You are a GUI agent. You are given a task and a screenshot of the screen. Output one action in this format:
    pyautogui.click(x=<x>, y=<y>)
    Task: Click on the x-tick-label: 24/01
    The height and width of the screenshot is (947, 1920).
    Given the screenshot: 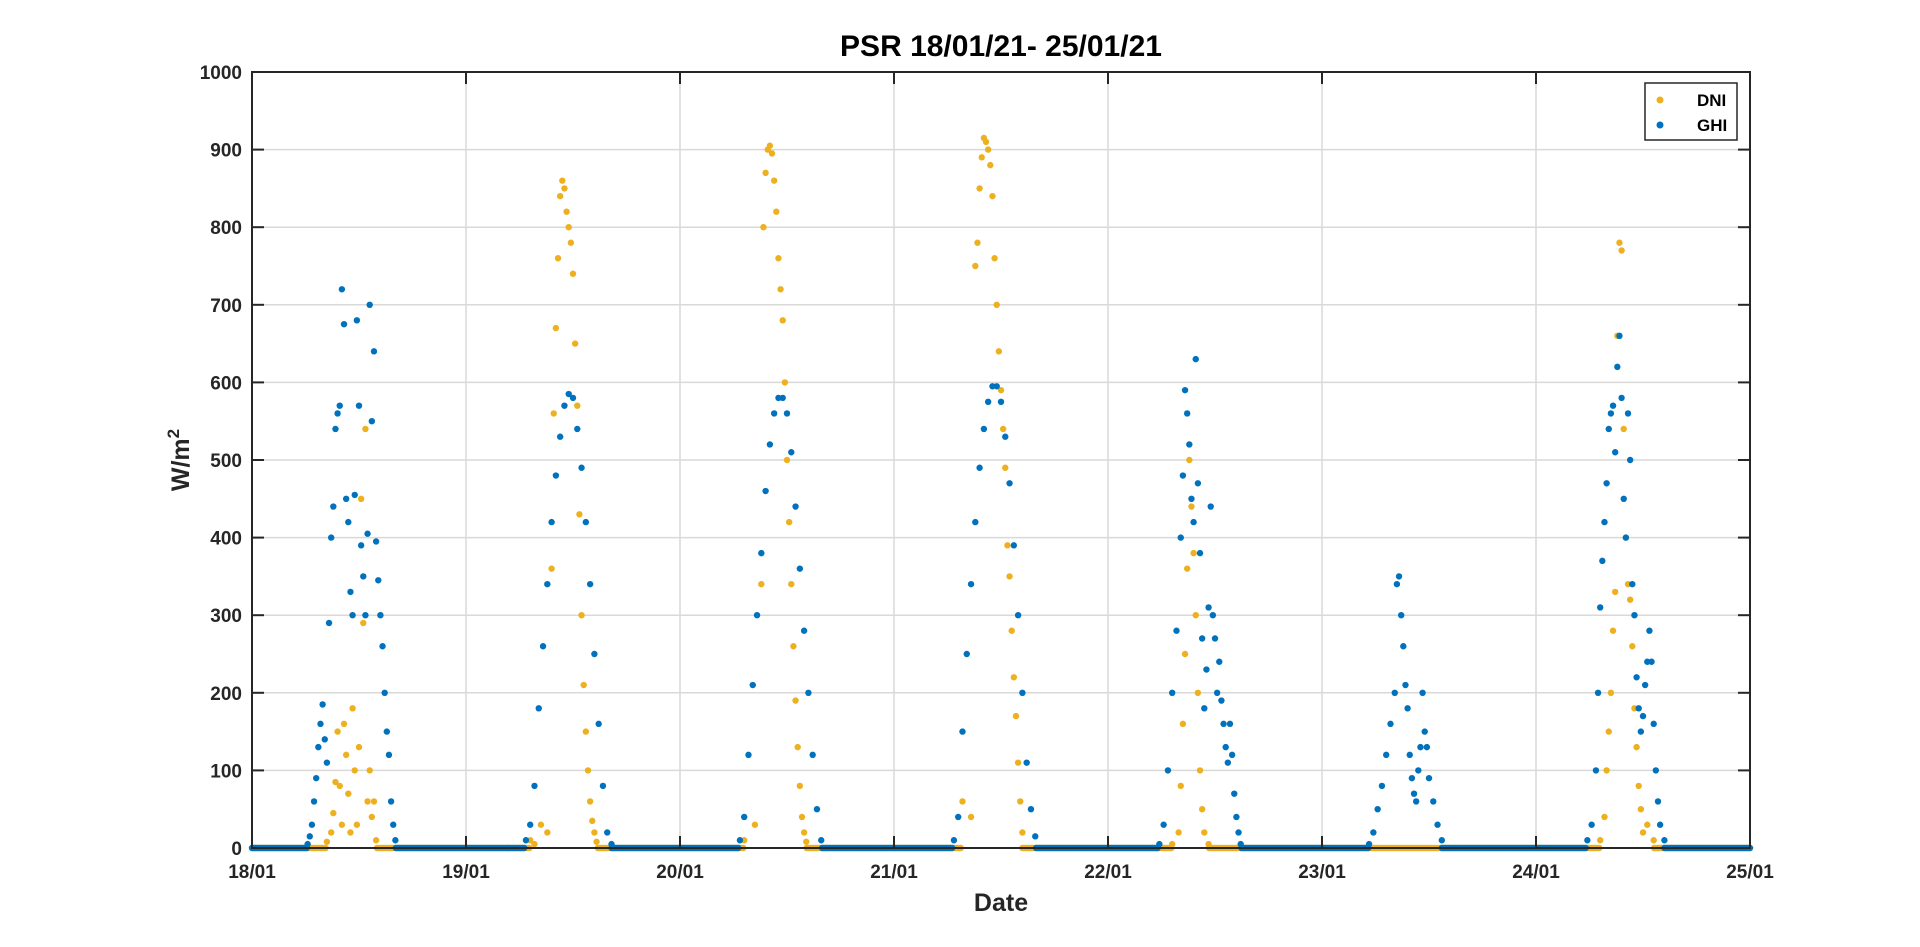 What is the action you would take?
    pyautogui.click(x=1536, y=872)
    